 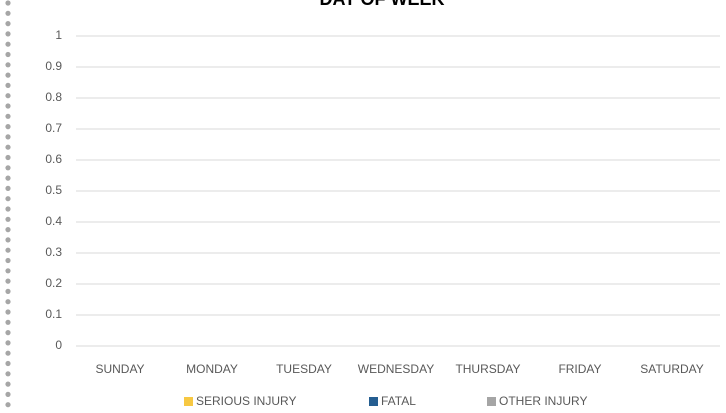 What do you see at coordinates (53, 97) in the screenshot?
I see `y-tick-label: 0.8` at bounding box center [53, 97].